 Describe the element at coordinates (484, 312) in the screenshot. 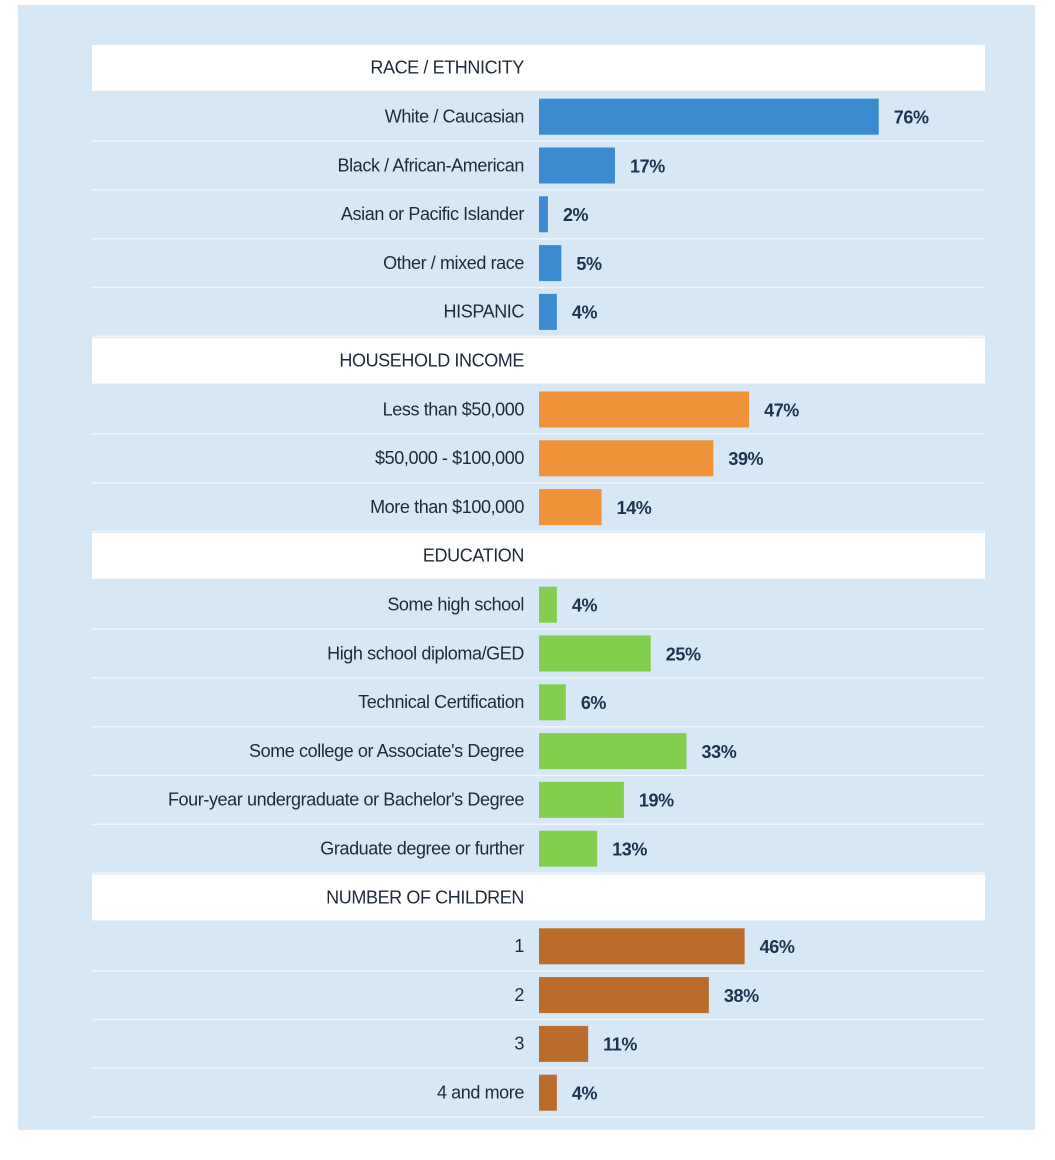

I see `category-label: HISPANIC` at that location.